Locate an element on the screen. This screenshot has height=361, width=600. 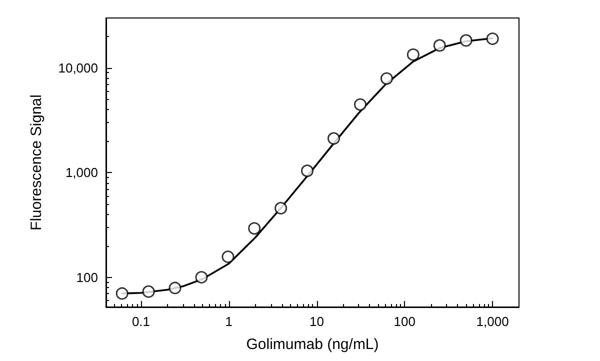
x-axis-title: Golimumab (ng/mL) is located at coordinates (312, 344).